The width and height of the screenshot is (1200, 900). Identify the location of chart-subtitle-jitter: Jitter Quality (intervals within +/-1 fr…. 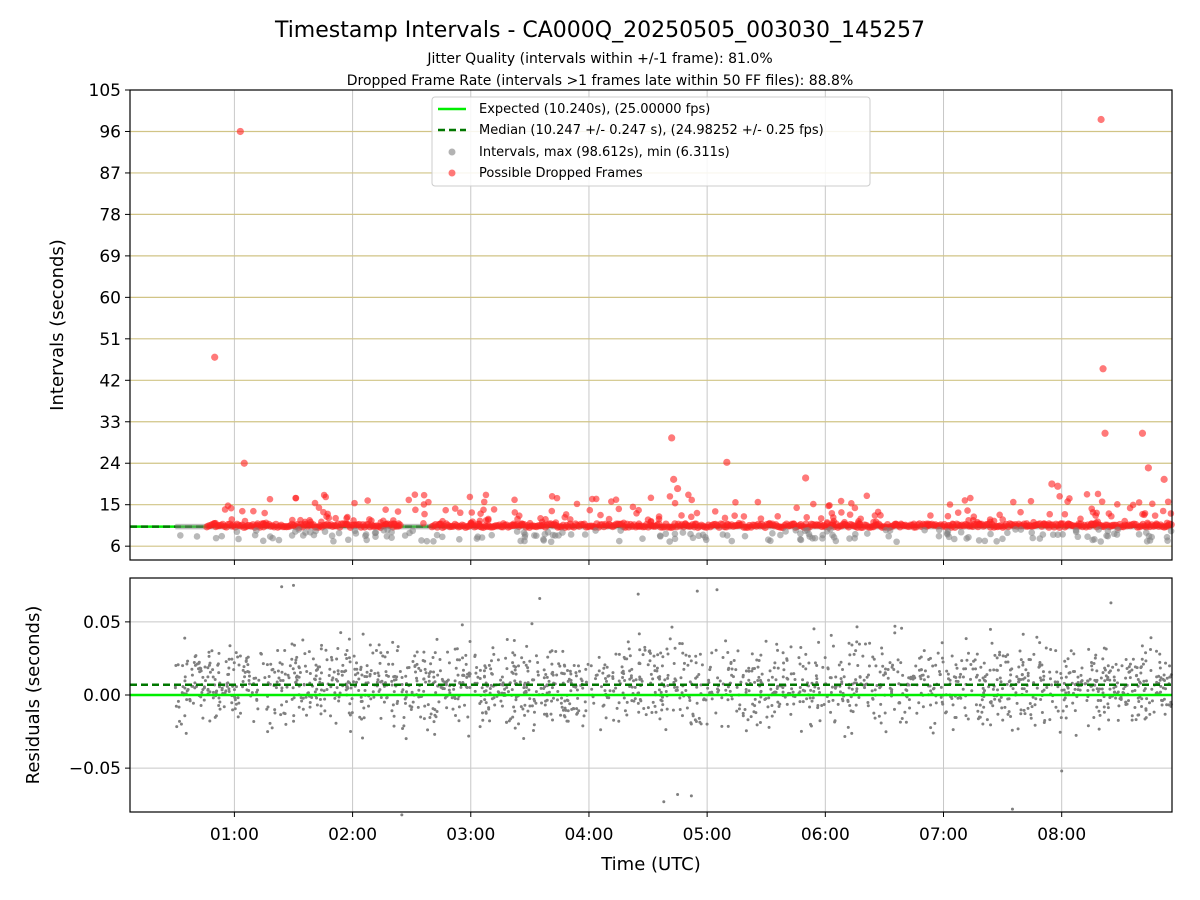
(599, 59).